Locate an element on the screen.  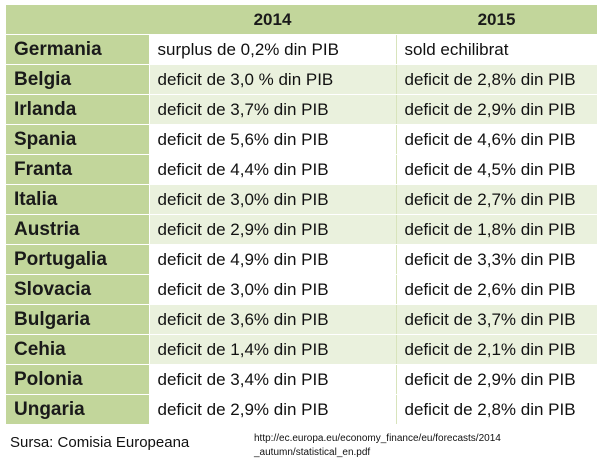
value-2014-cell: deficit de 5,6% din PIB is located at coordinates (272, 139).